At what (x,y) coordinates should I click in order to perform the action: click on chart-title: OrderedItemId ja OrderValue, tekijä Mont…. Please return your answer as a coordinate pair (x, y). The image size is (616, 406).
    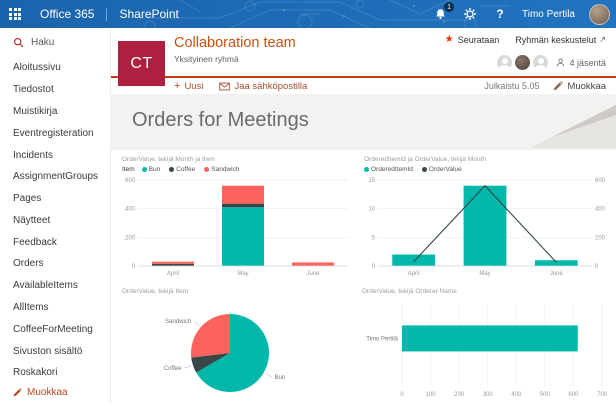
    Looking at the image, I should click on (425, 159).